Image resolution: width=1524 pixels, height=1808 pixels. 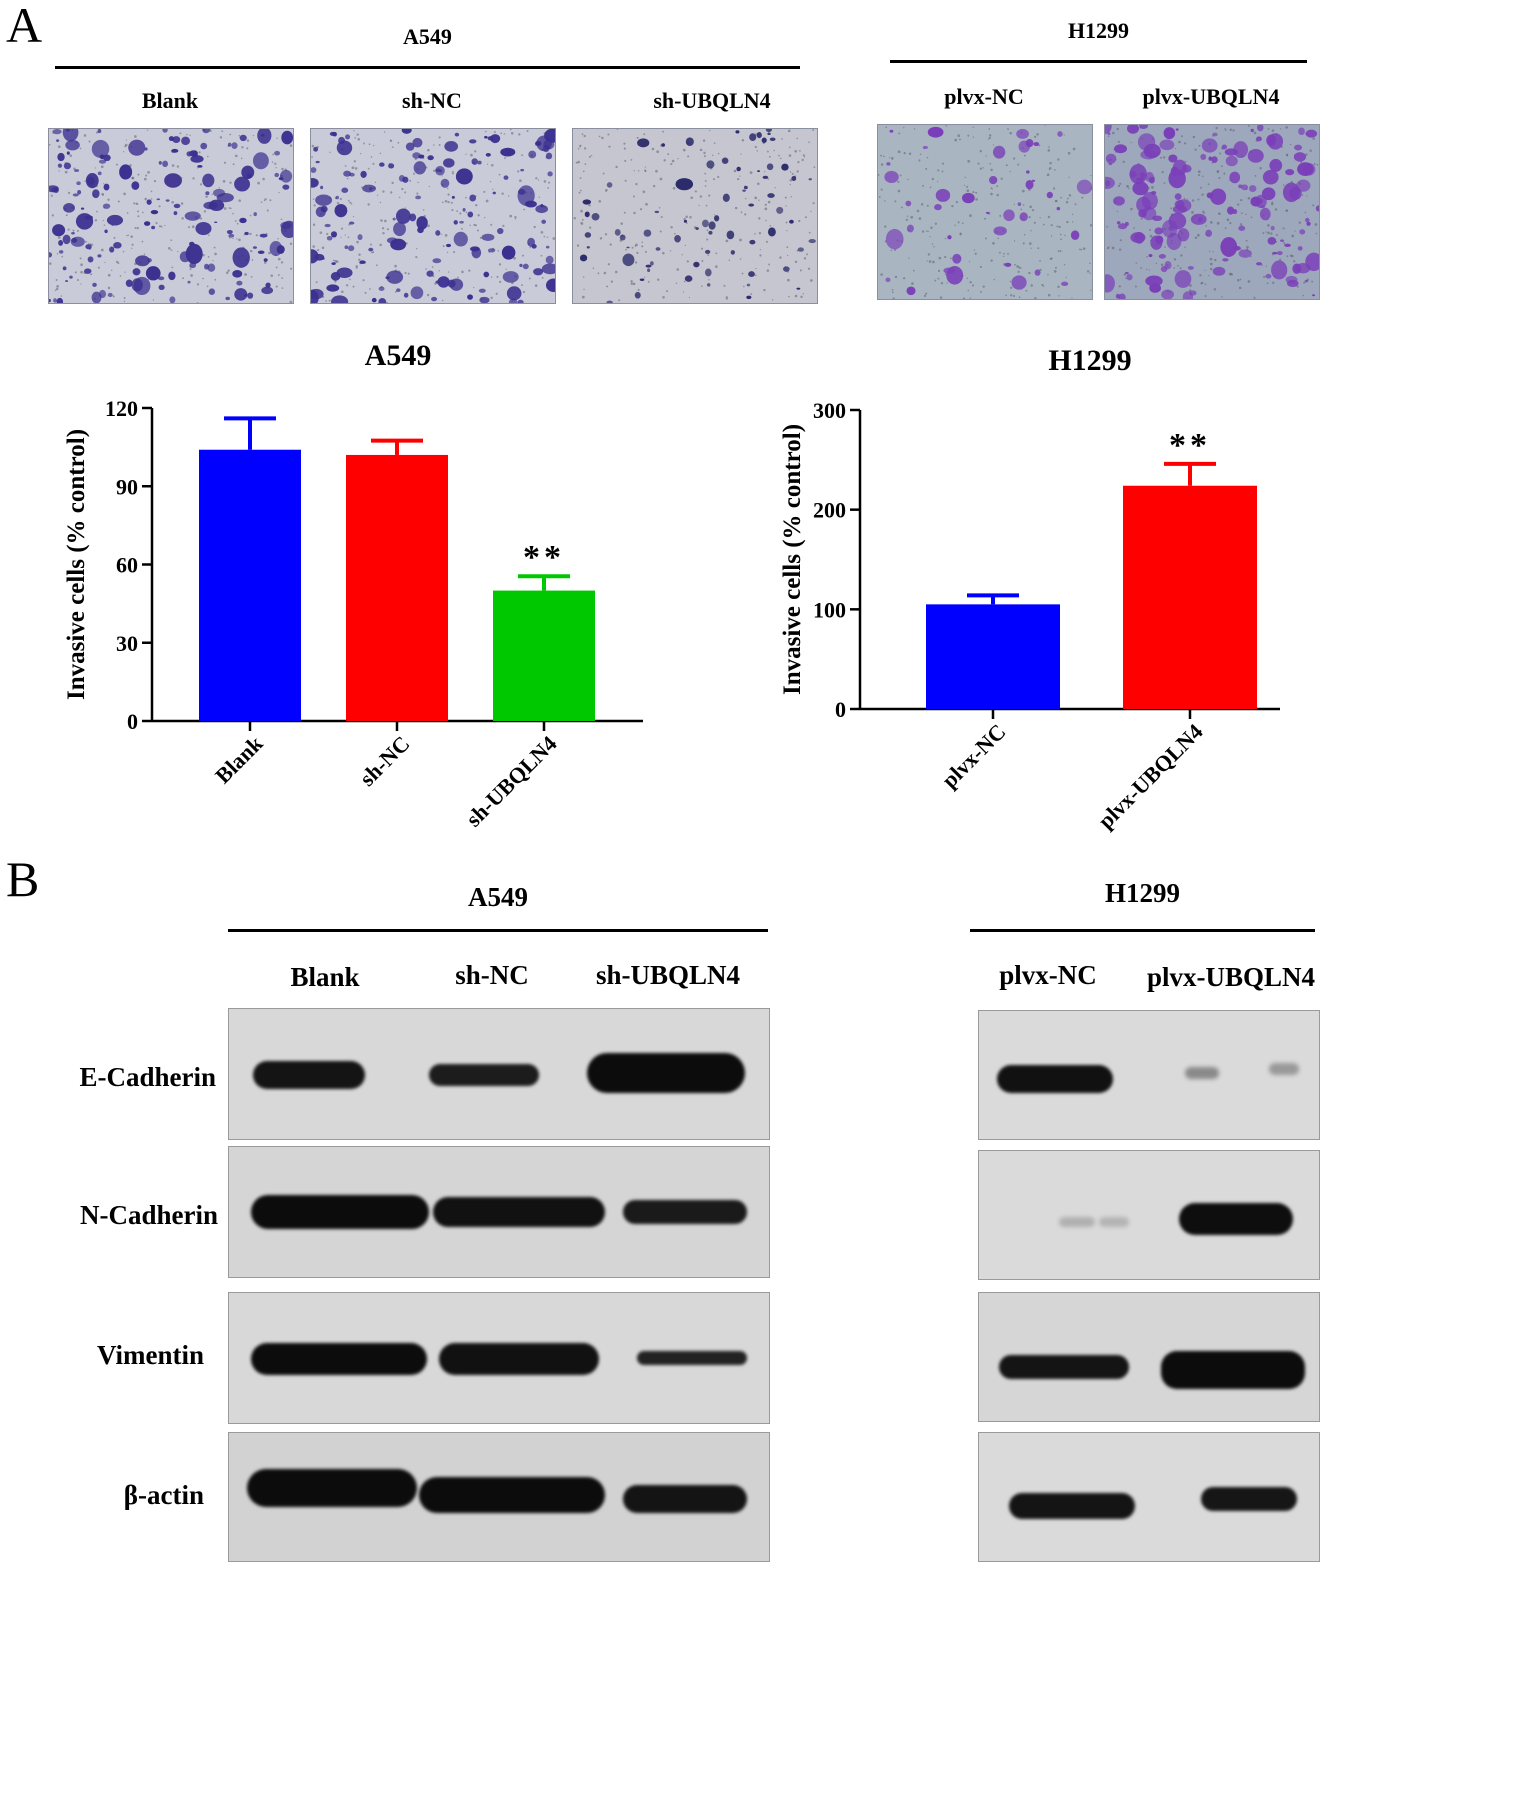 I want to click on x-tick-label: plvx-UBQLN4, so click(x=1150, y=776).